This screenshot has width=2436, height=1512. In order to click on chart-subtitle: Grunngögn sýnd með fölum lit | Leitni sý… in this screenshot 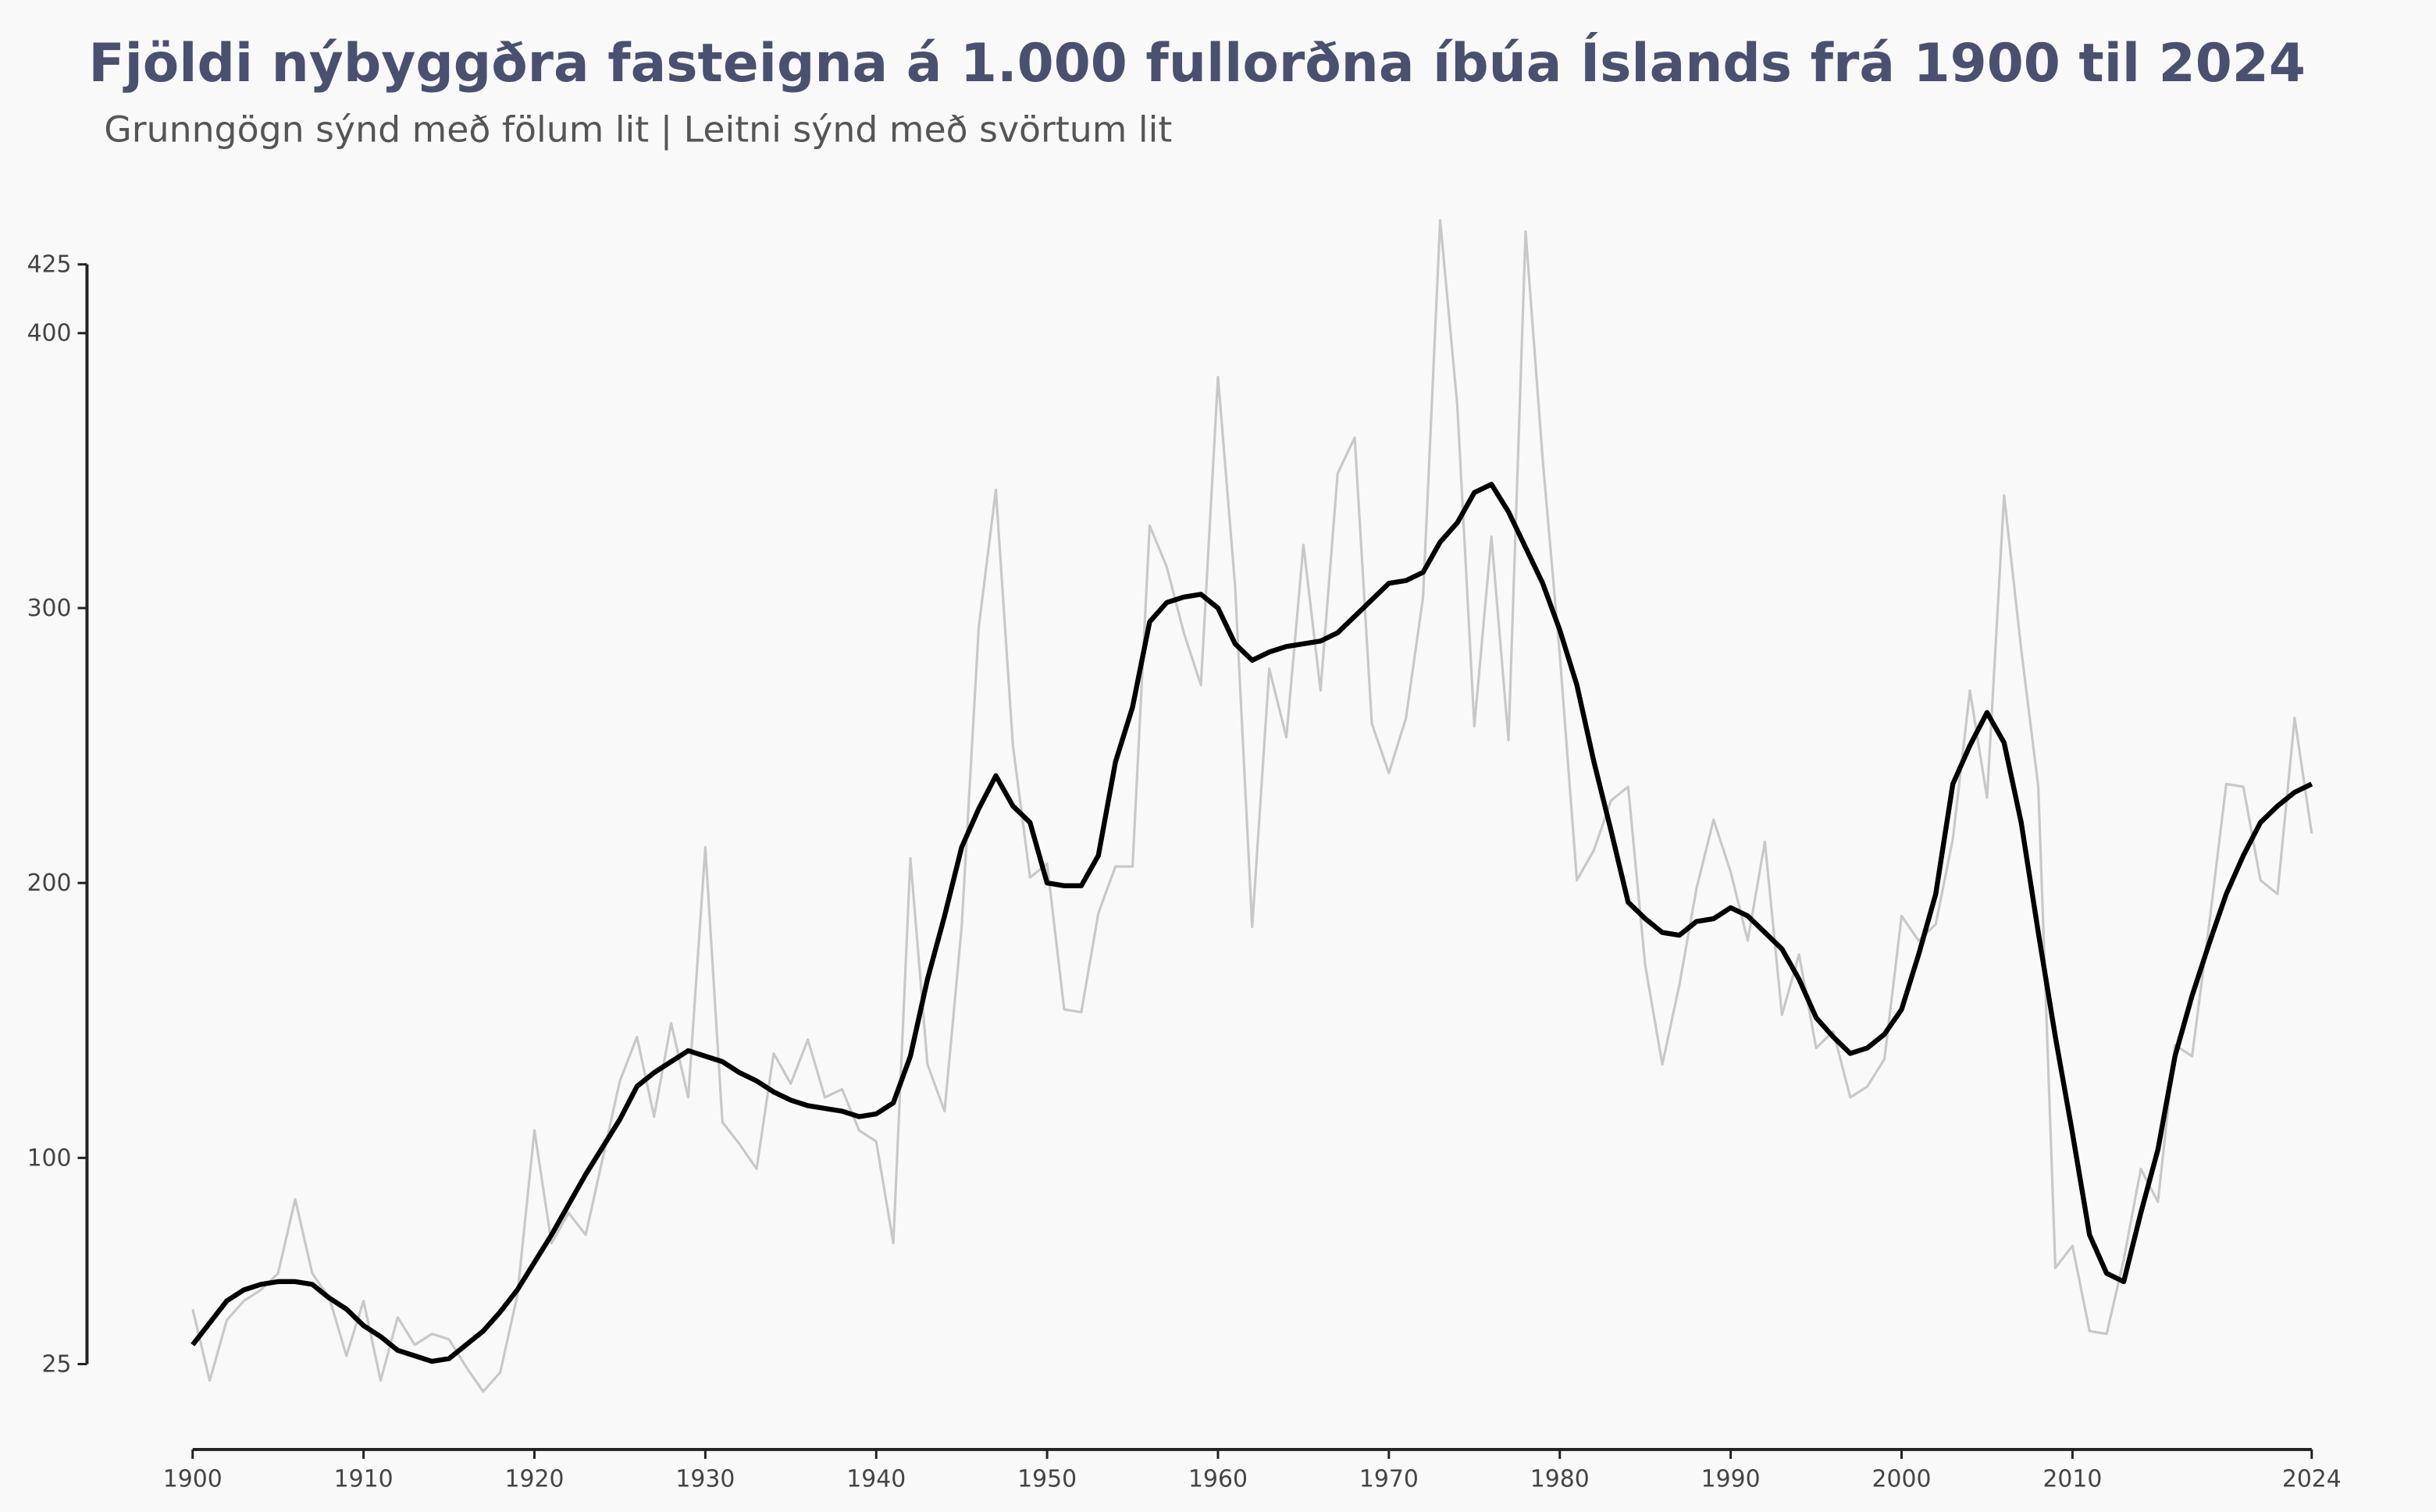, I will do `click(638, 130)`.